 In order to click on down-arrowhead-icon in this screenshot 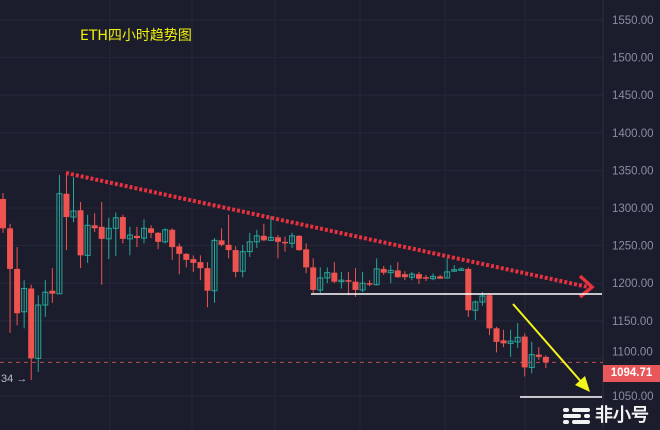, I will do `click(582, 384)`.